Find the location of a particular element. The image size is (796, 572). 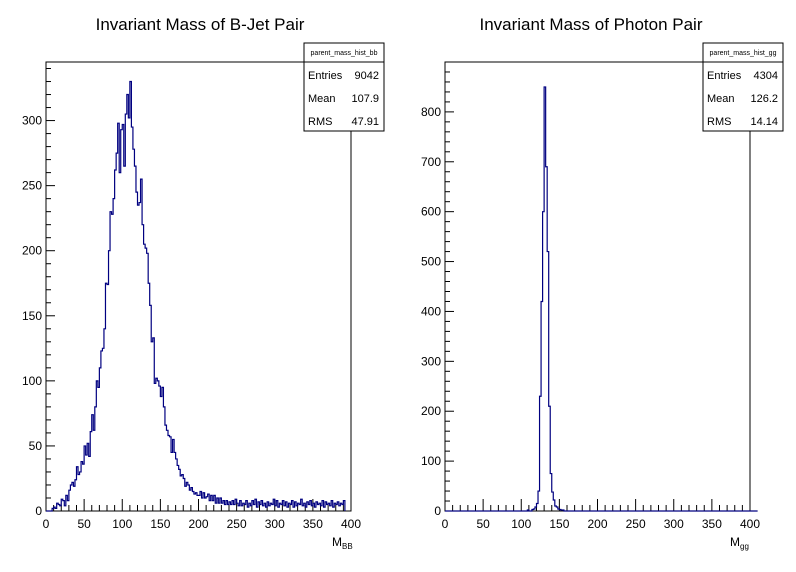

stats-value-rms: 14.14 is located at coordinates (764, 122).